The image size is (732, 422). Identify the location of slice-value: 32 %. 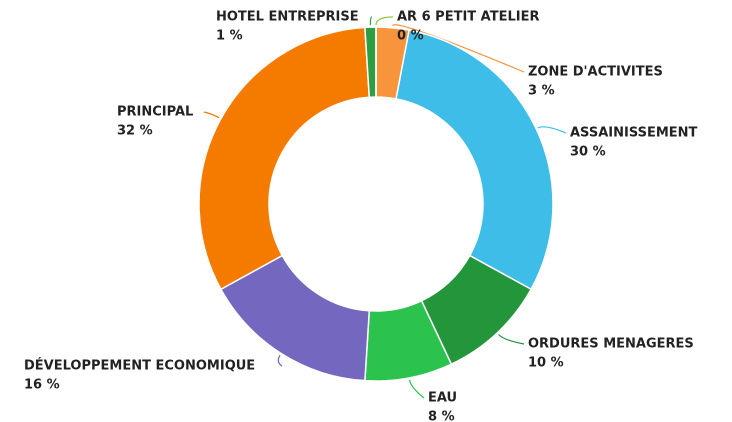
(135, 131).